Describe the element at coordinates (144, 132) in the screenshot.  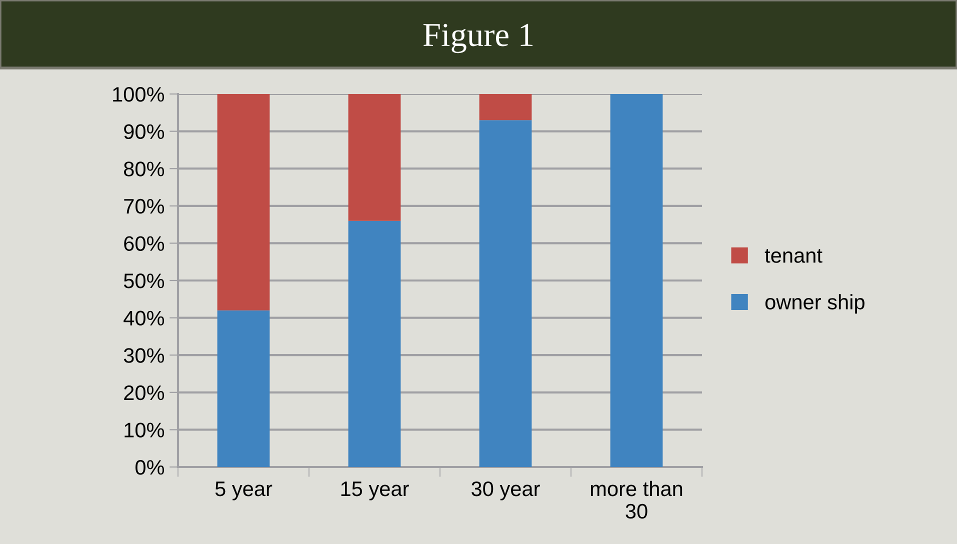
I see `y-tick-label: 90%` at that location.